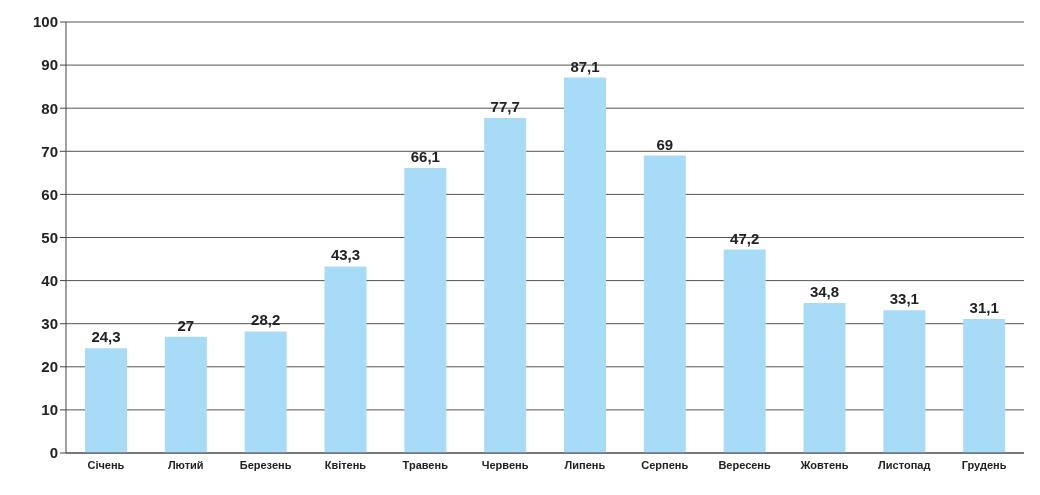  What do you see at coordinates (49, 194) in the screenshot?
I see `y-tick-label: 60` at bounding box center [49, 194].